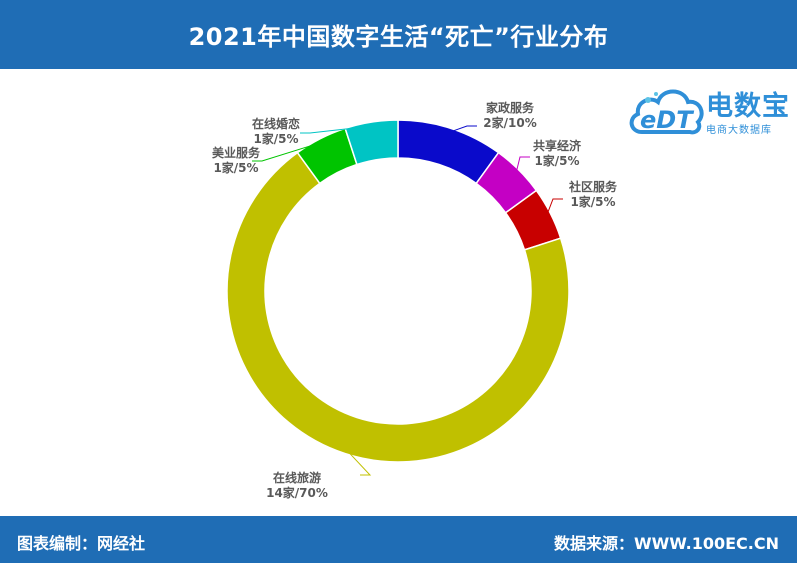 The width and height of the screenshot is (797, 563). I want to click on slice-name-label-0: 家政服务, so click(510, 107).